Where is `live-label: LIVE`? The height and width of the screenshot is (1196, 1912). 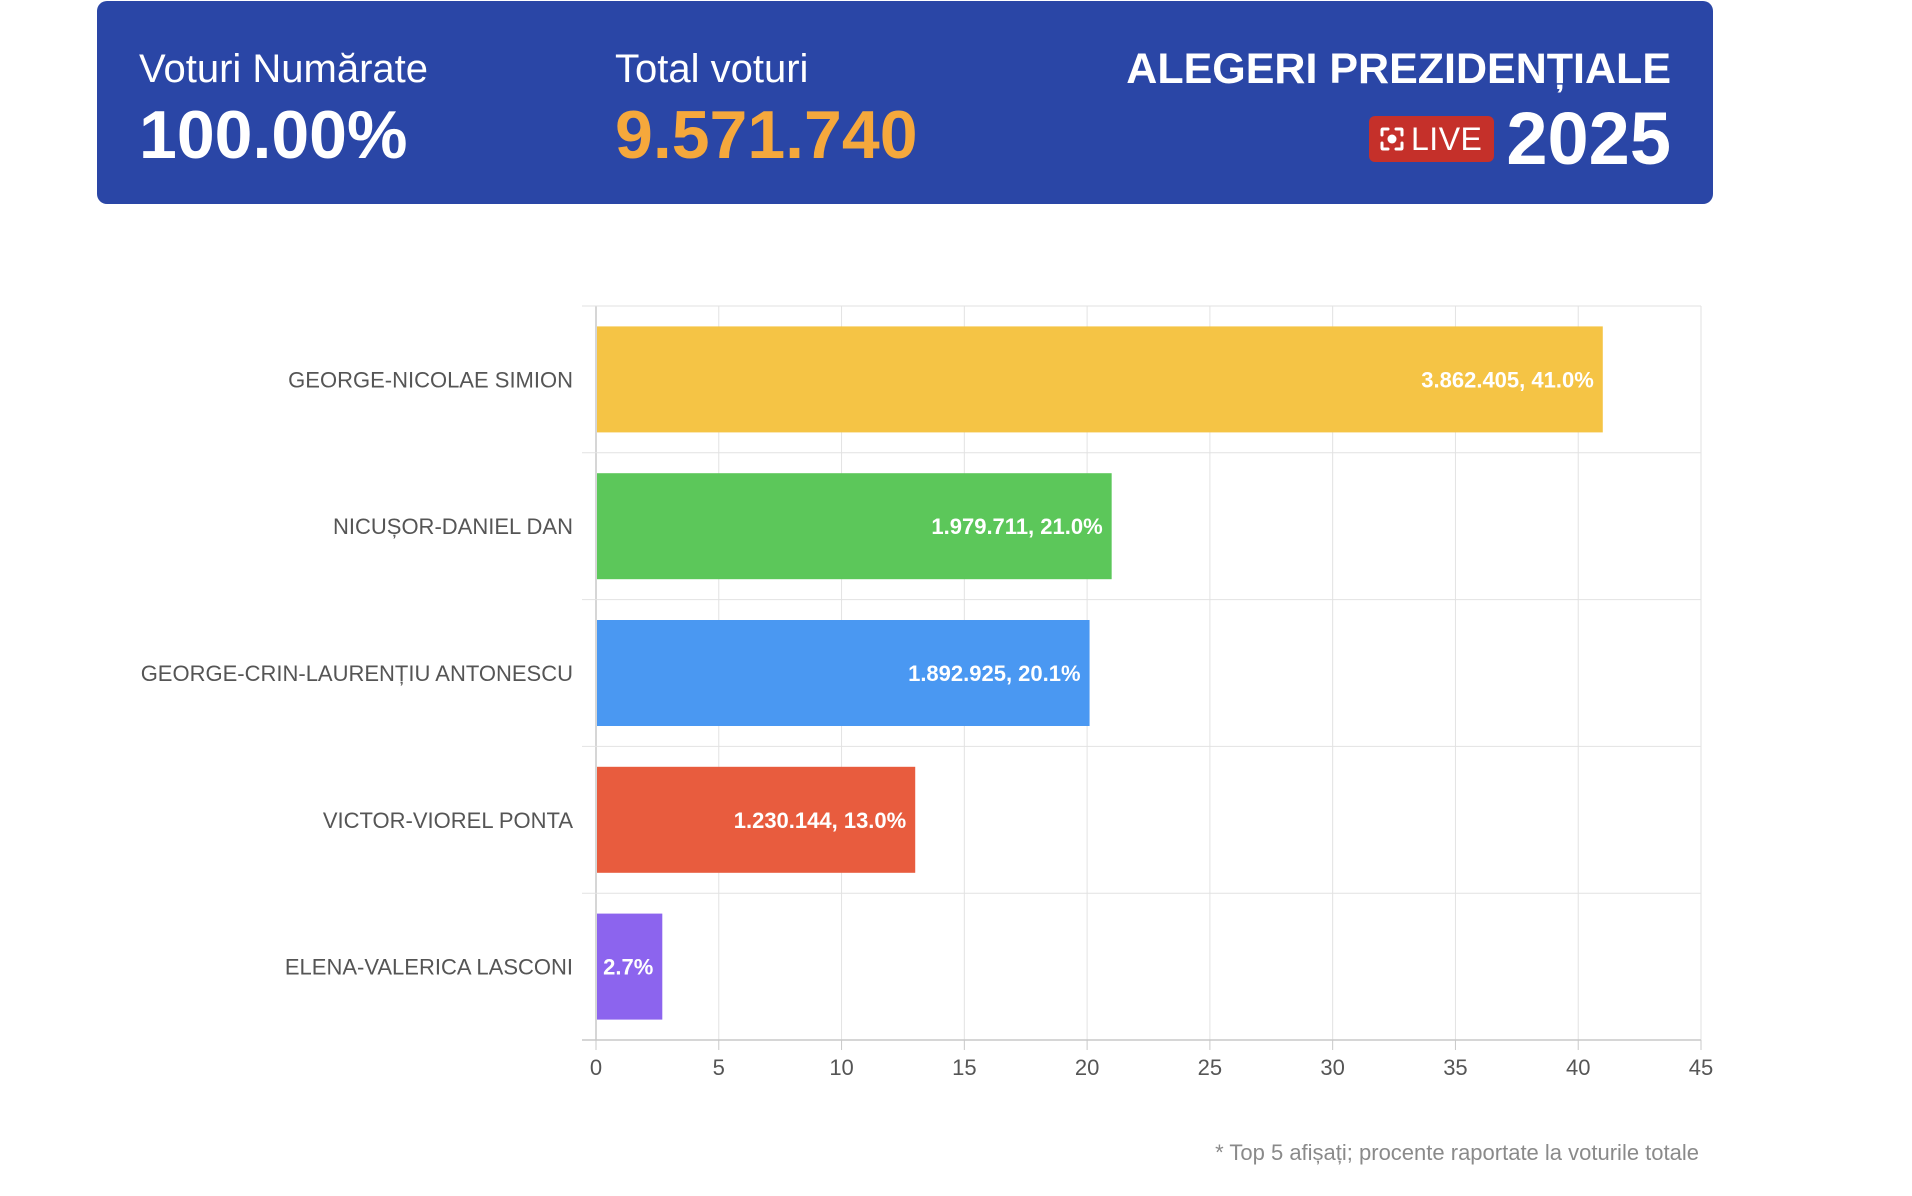 live-label: LIVE is located at coordinates (1447, 139).